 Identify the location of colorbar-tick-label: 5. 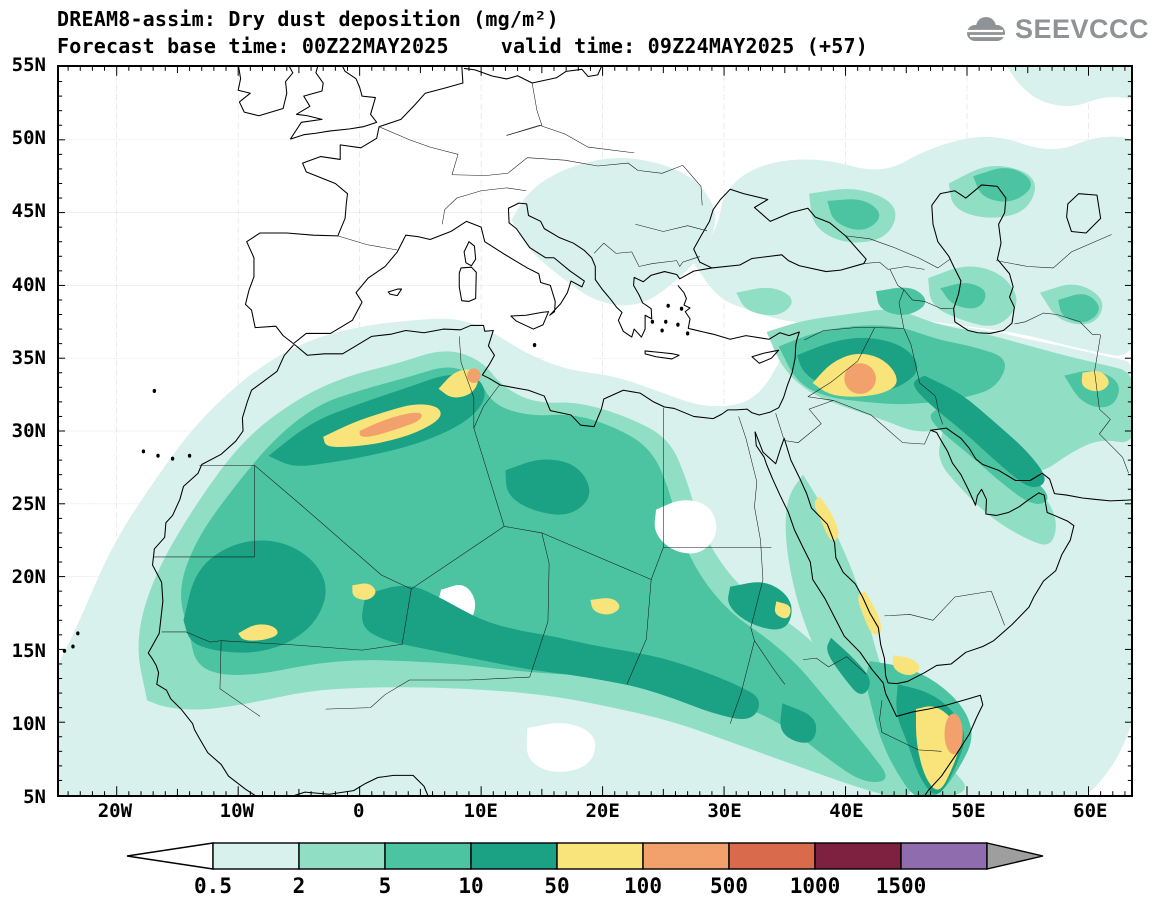
(385, 886).